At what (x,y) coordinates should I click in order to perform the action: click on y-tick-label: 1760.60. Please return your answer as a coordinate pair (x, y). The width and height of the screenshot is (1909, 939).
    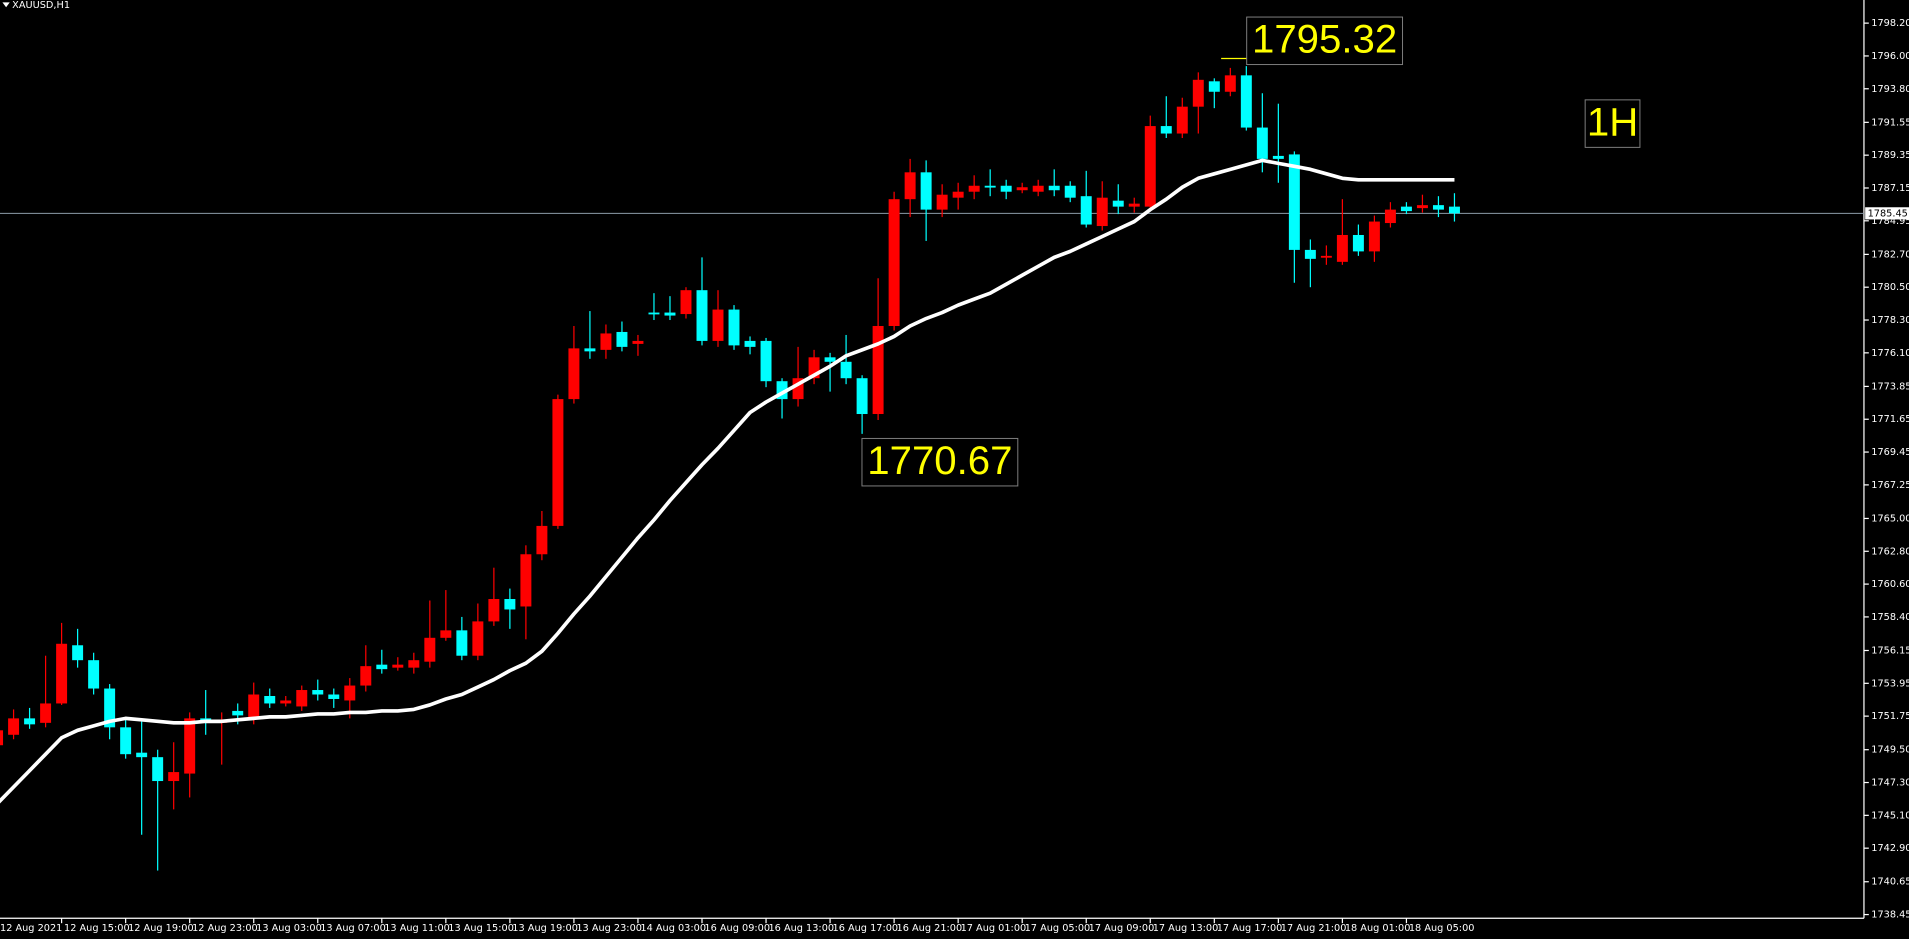
    Looking at the image, I should click on (1890, 584).